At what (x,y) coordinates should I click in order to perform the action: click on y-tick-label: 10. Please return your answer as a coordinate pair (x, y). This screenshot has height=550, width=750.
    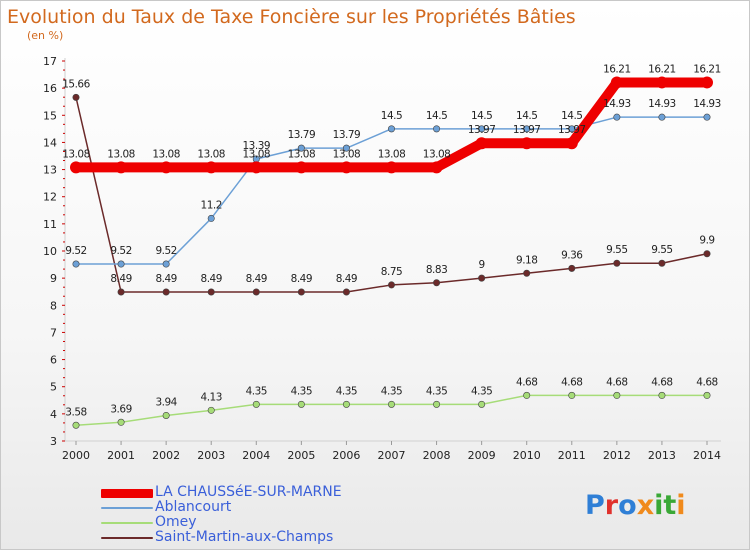
    Looking at the image, I should click on (50, 251).